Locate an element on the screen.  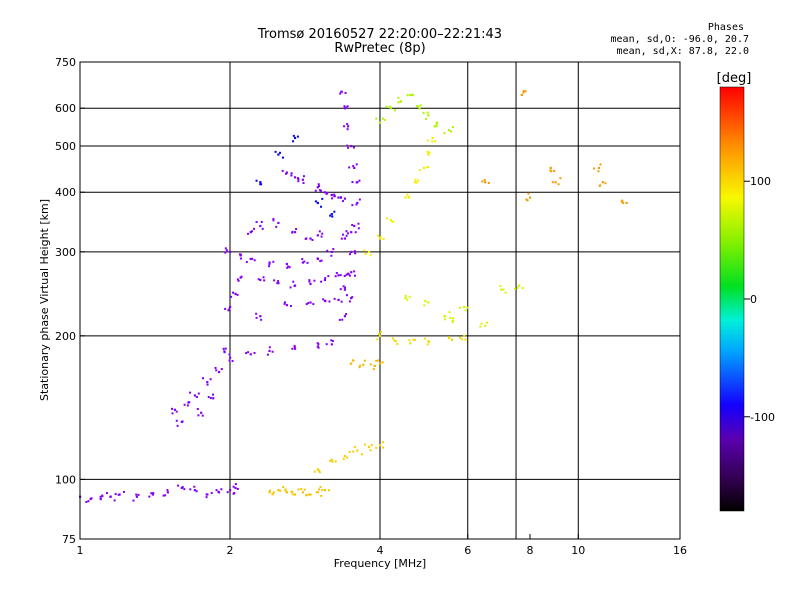
x-axis-ticks: 1 2 4 6 8 10 16 is located at coordinates (382, 545).